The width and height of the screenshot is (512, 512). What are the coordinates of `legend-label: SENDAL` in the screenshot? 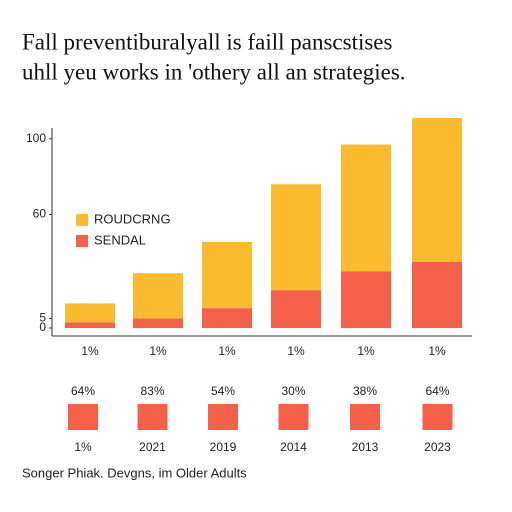 It's located at (120, 239).